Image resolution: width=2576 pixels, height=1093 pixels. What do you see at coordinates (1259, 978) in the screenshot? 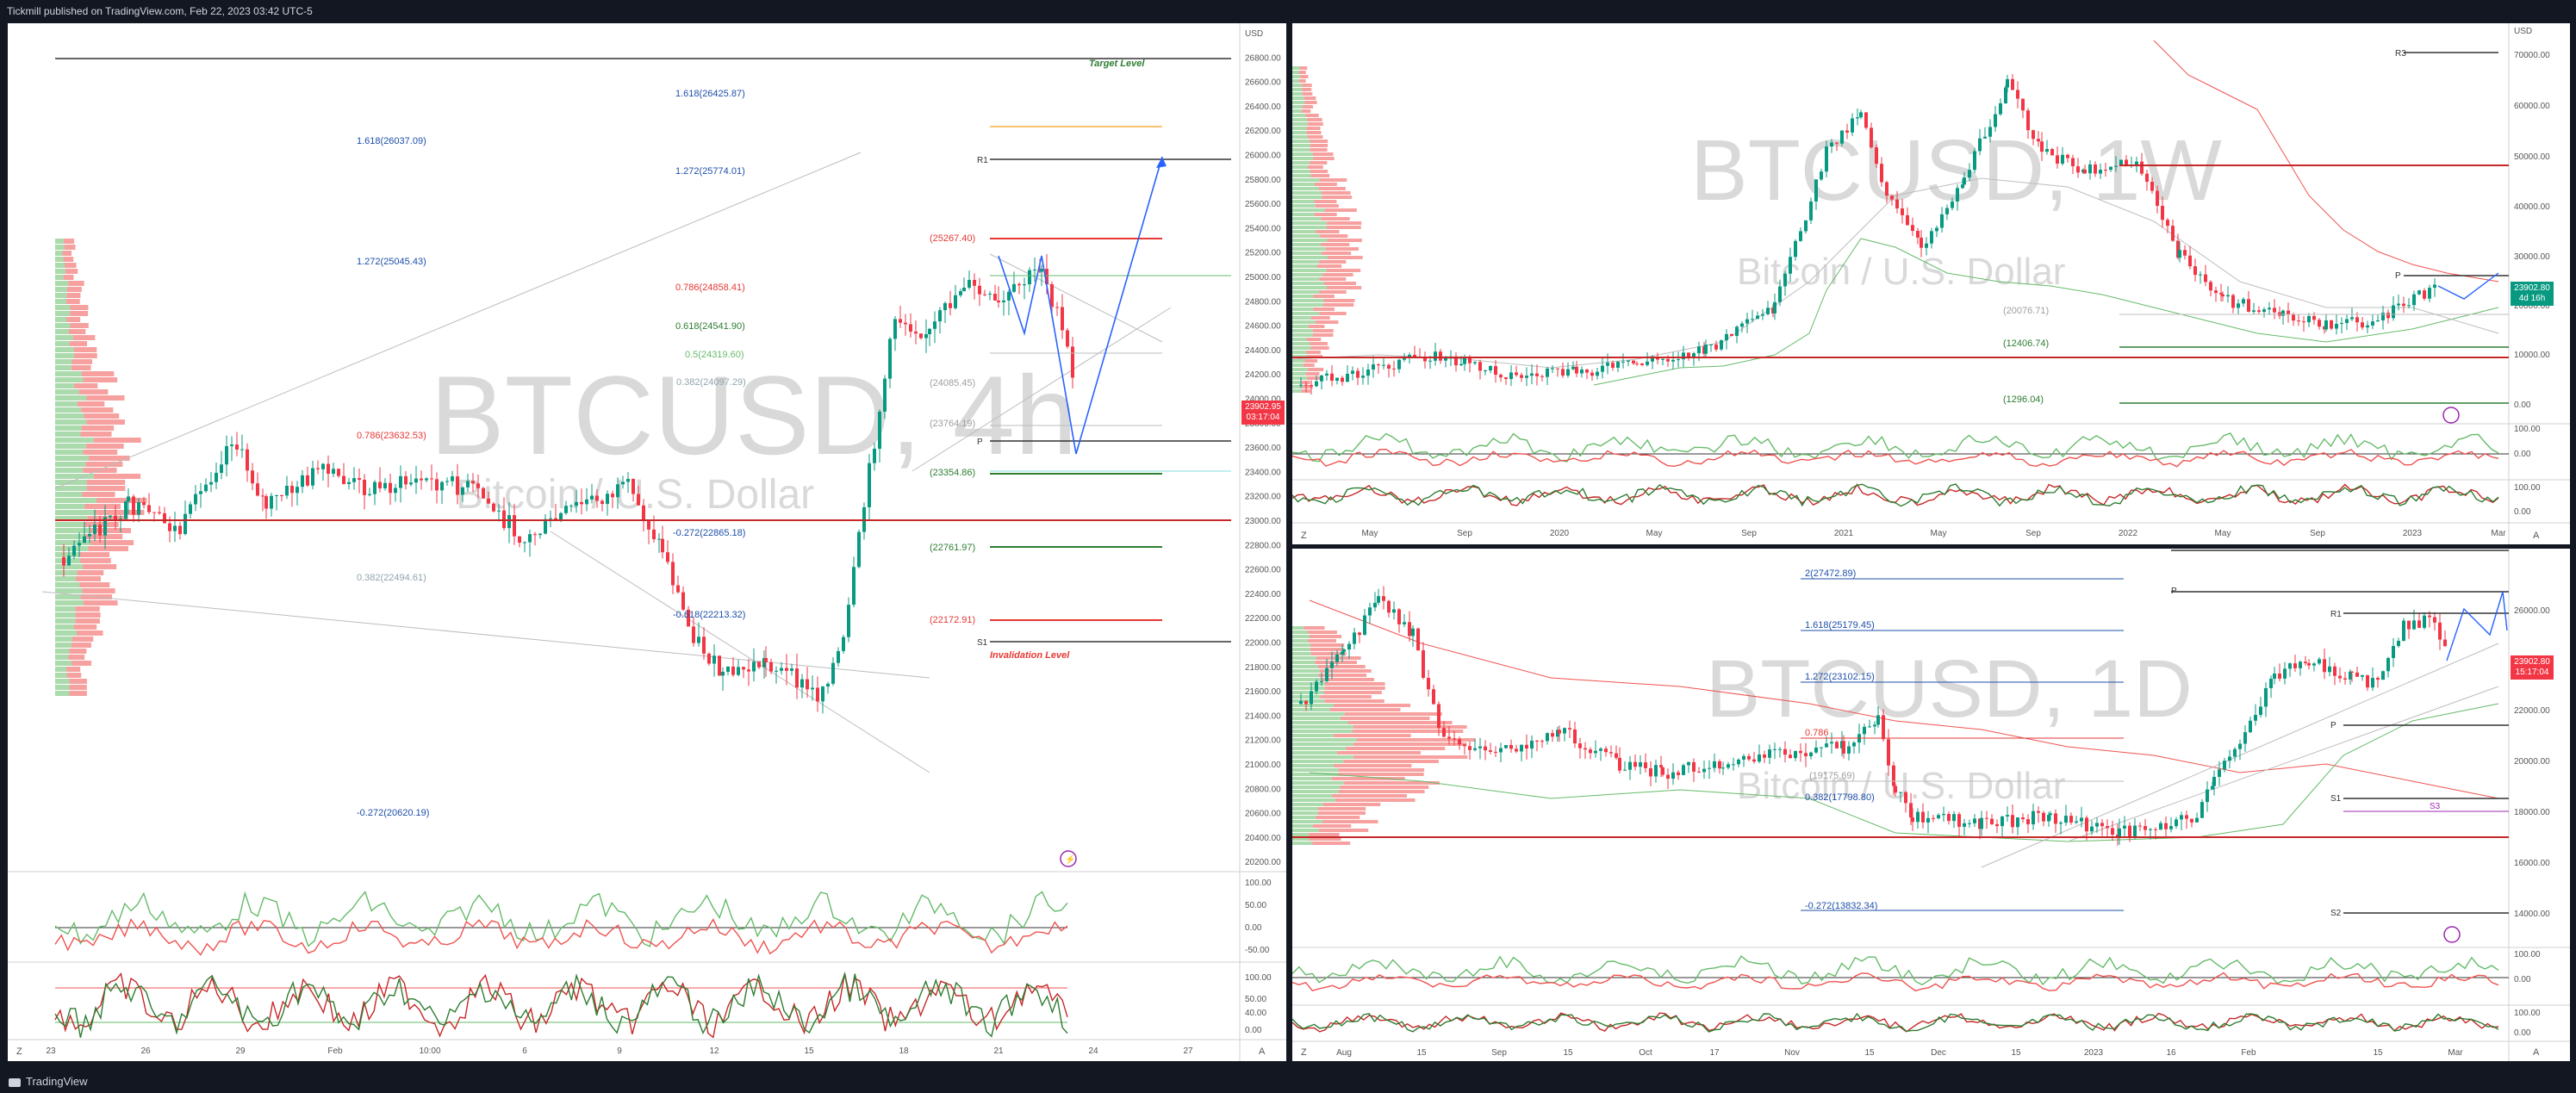
I see `osc-tick: 100.00` at bounding box center [1259, 978].